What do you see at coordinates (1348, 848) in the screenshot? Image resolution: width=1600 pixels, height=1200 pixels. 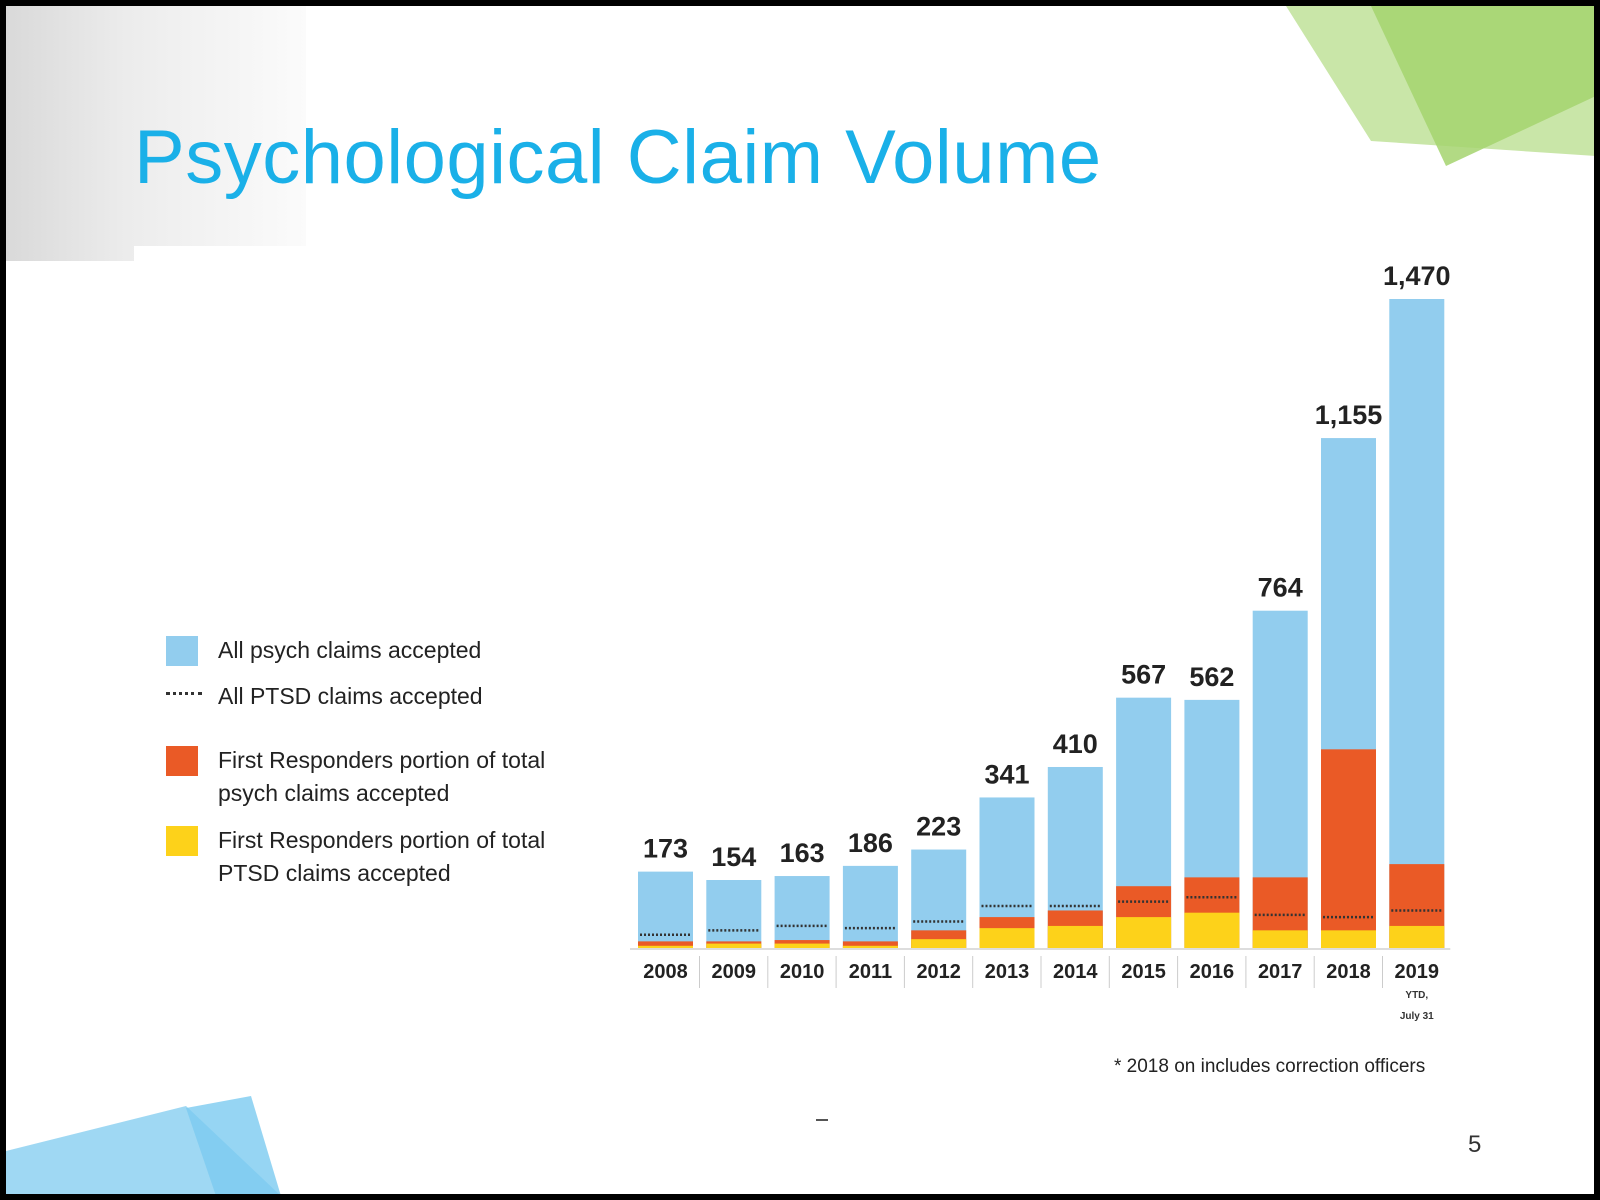 I see `bar-first-responders-psych-2018` at bounding box center [1348, 848].